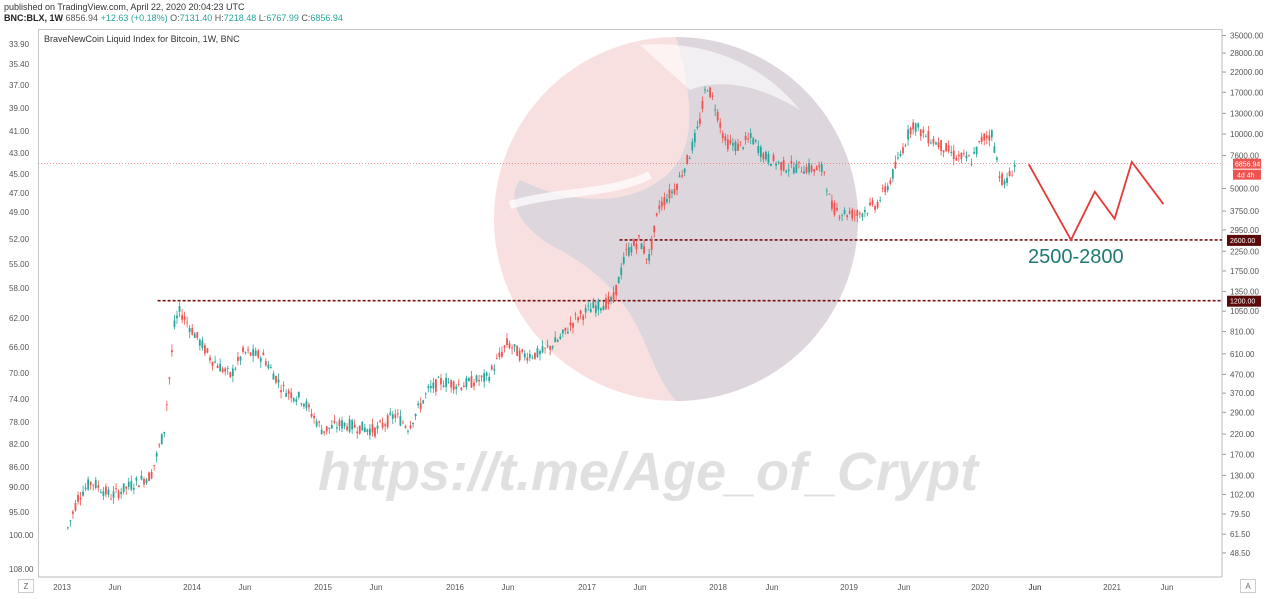  What do you see at coordinates (1247, 134) in the screenshot?
I see `right-axis-label: 10000.00` at bounding box center [1247, 134].